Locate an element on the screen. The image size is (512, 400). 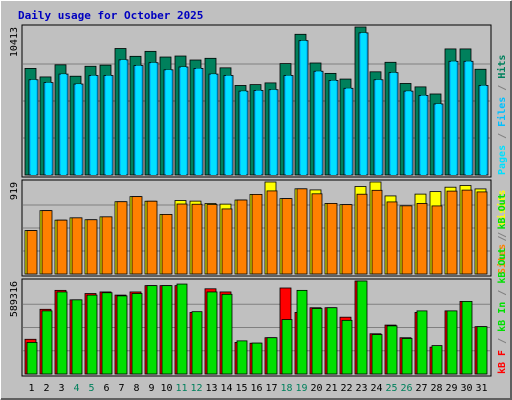
day-label: 27 is located at coordinates (421, 388).